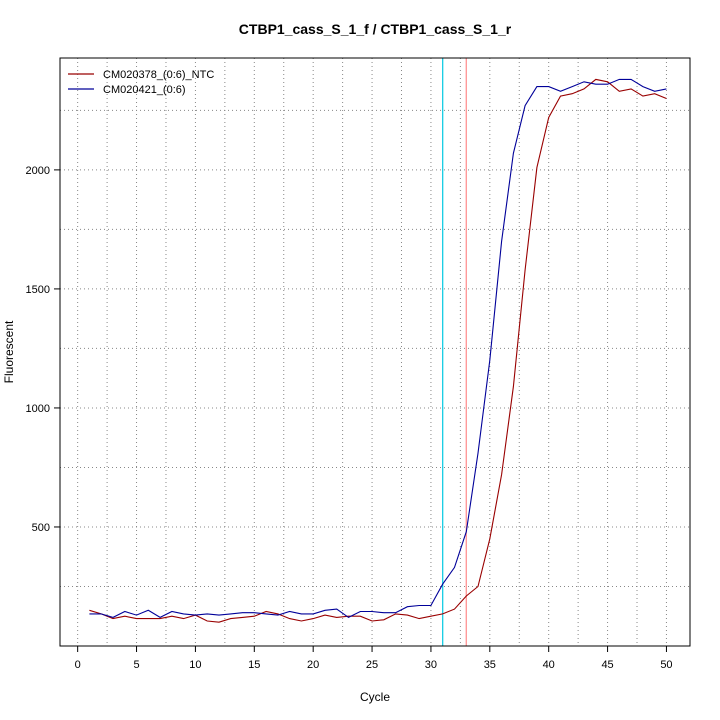 This screenshot has width=720, height=720. I want to click on y-tick-label: 1000, so click(38, 409).